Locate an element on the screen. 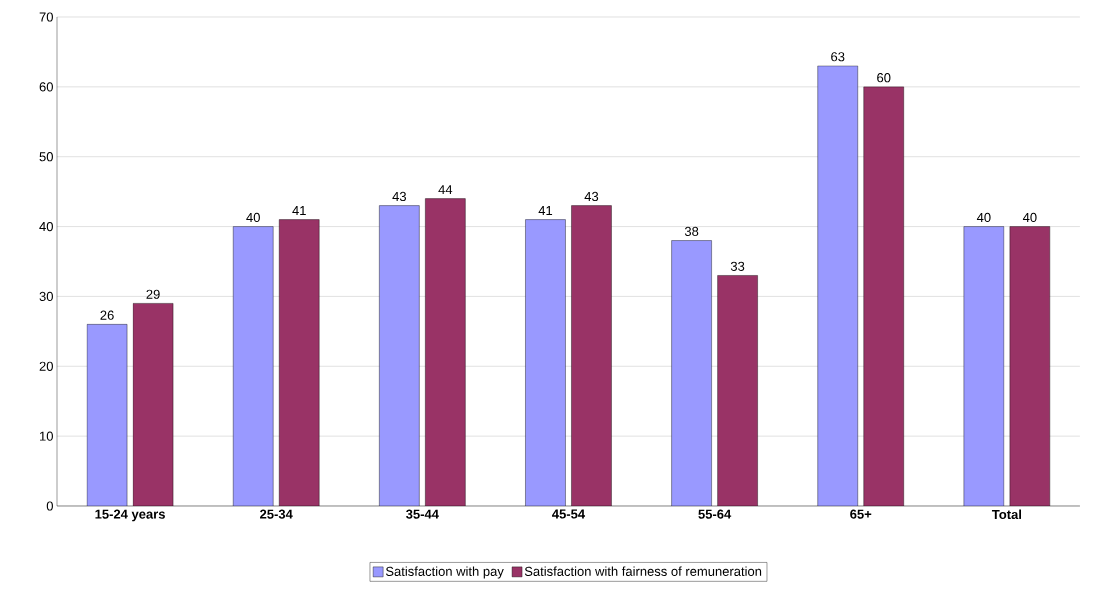 Image resolution: width=1096 pixels, height=607 pixels. x-tick-label: 65+ is located at coordinates (861, 514).